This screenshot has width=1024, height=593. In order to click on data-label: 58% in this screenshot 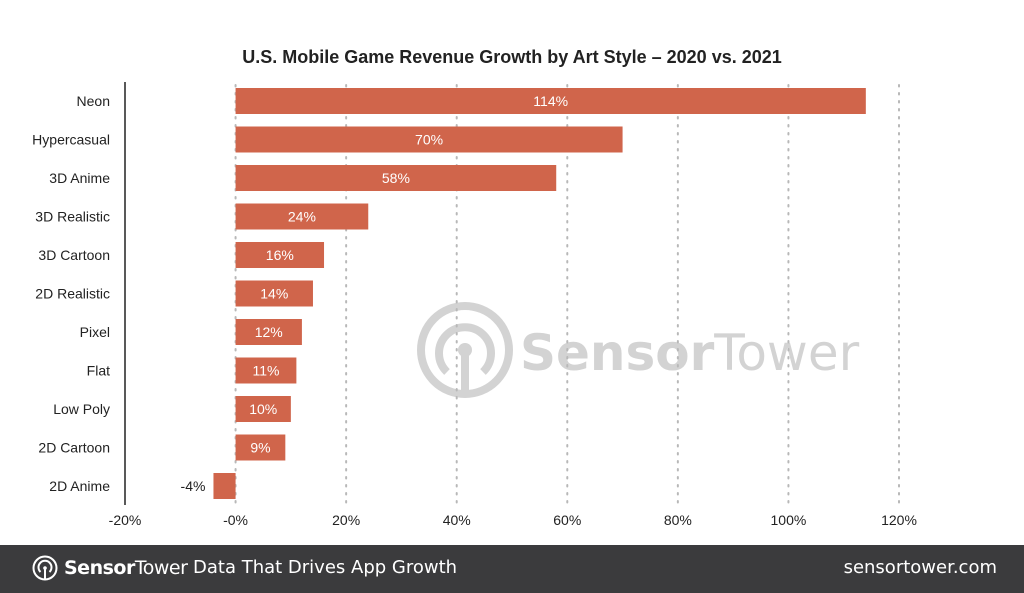, I will do `click(396, 178)`.